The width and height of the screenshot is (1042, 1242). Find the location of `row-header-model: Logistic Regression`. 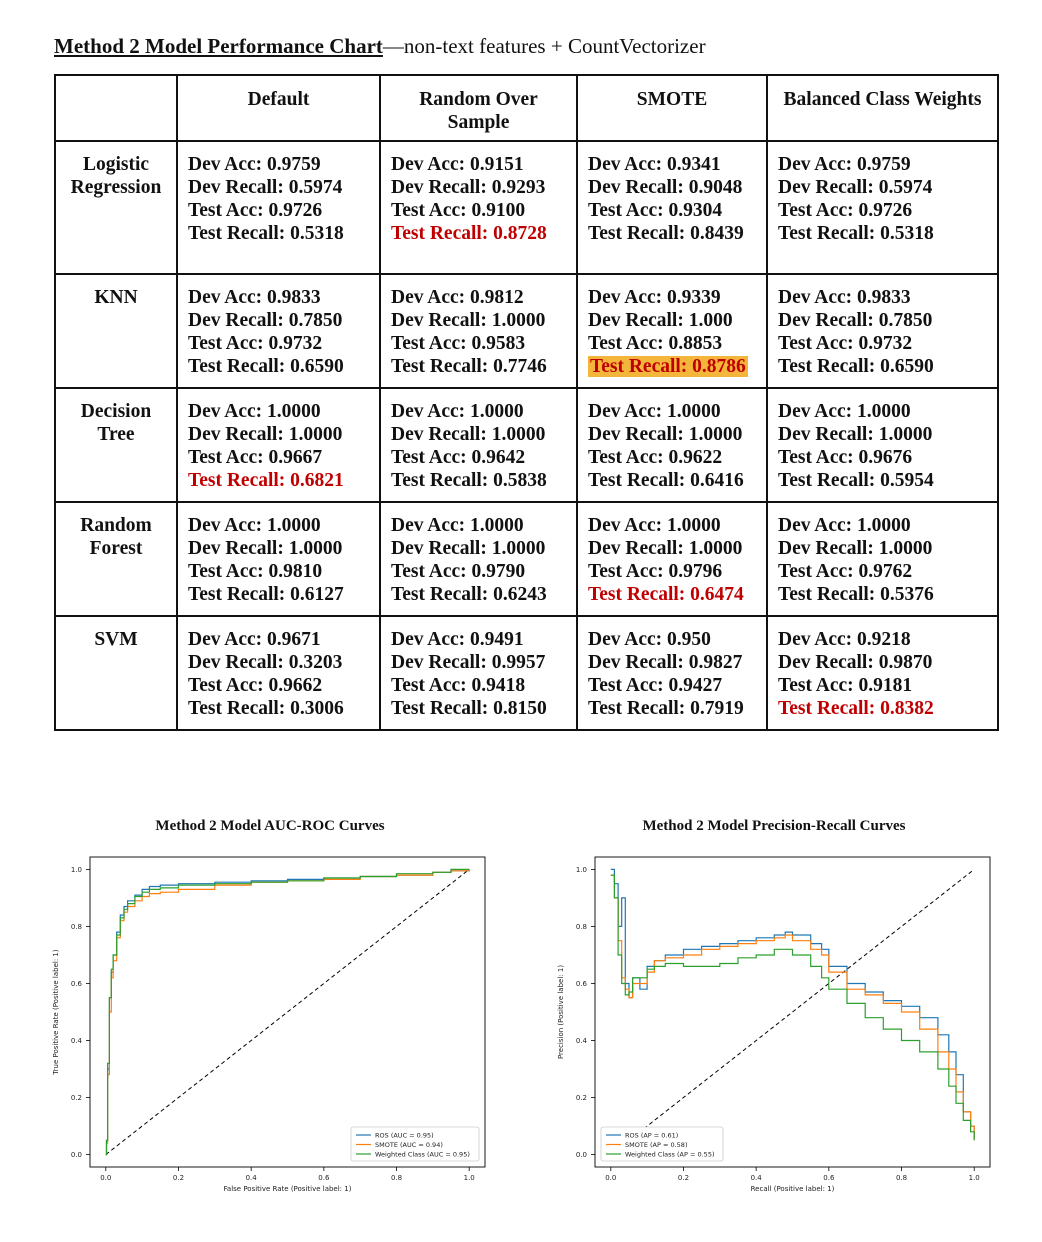

row-header-model: Logistic Regression is located at coordinates (116, 207).